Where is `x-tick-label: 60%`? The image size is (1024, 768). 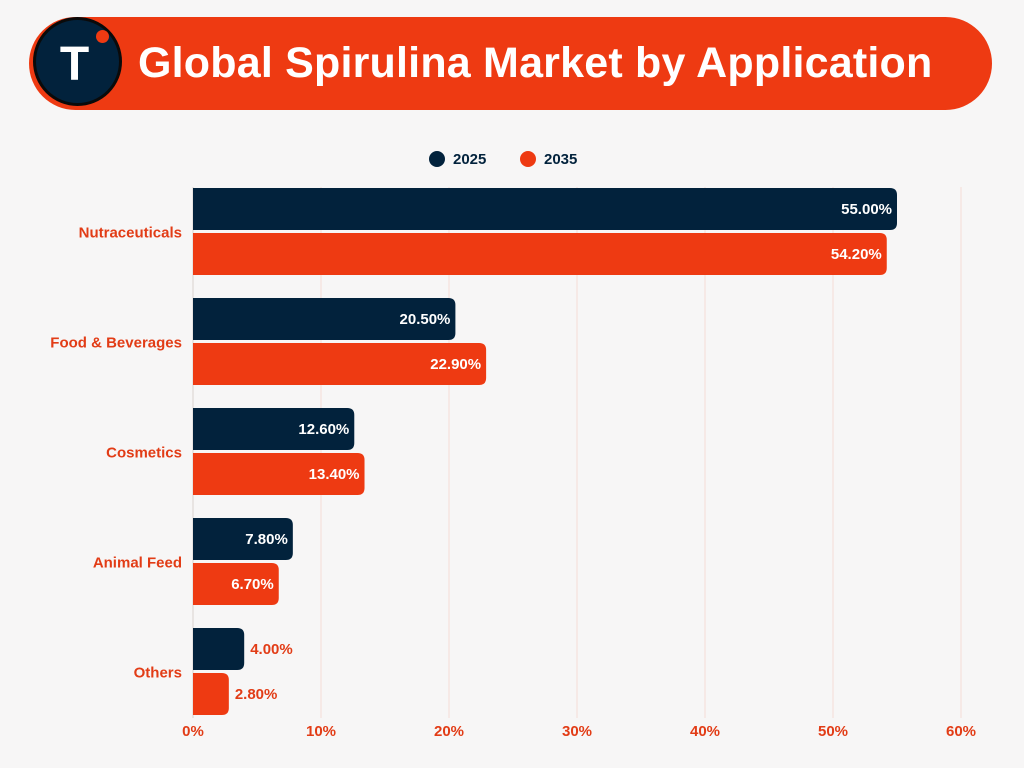 x-tick-label: 60% is located at coordinates (961, 731).